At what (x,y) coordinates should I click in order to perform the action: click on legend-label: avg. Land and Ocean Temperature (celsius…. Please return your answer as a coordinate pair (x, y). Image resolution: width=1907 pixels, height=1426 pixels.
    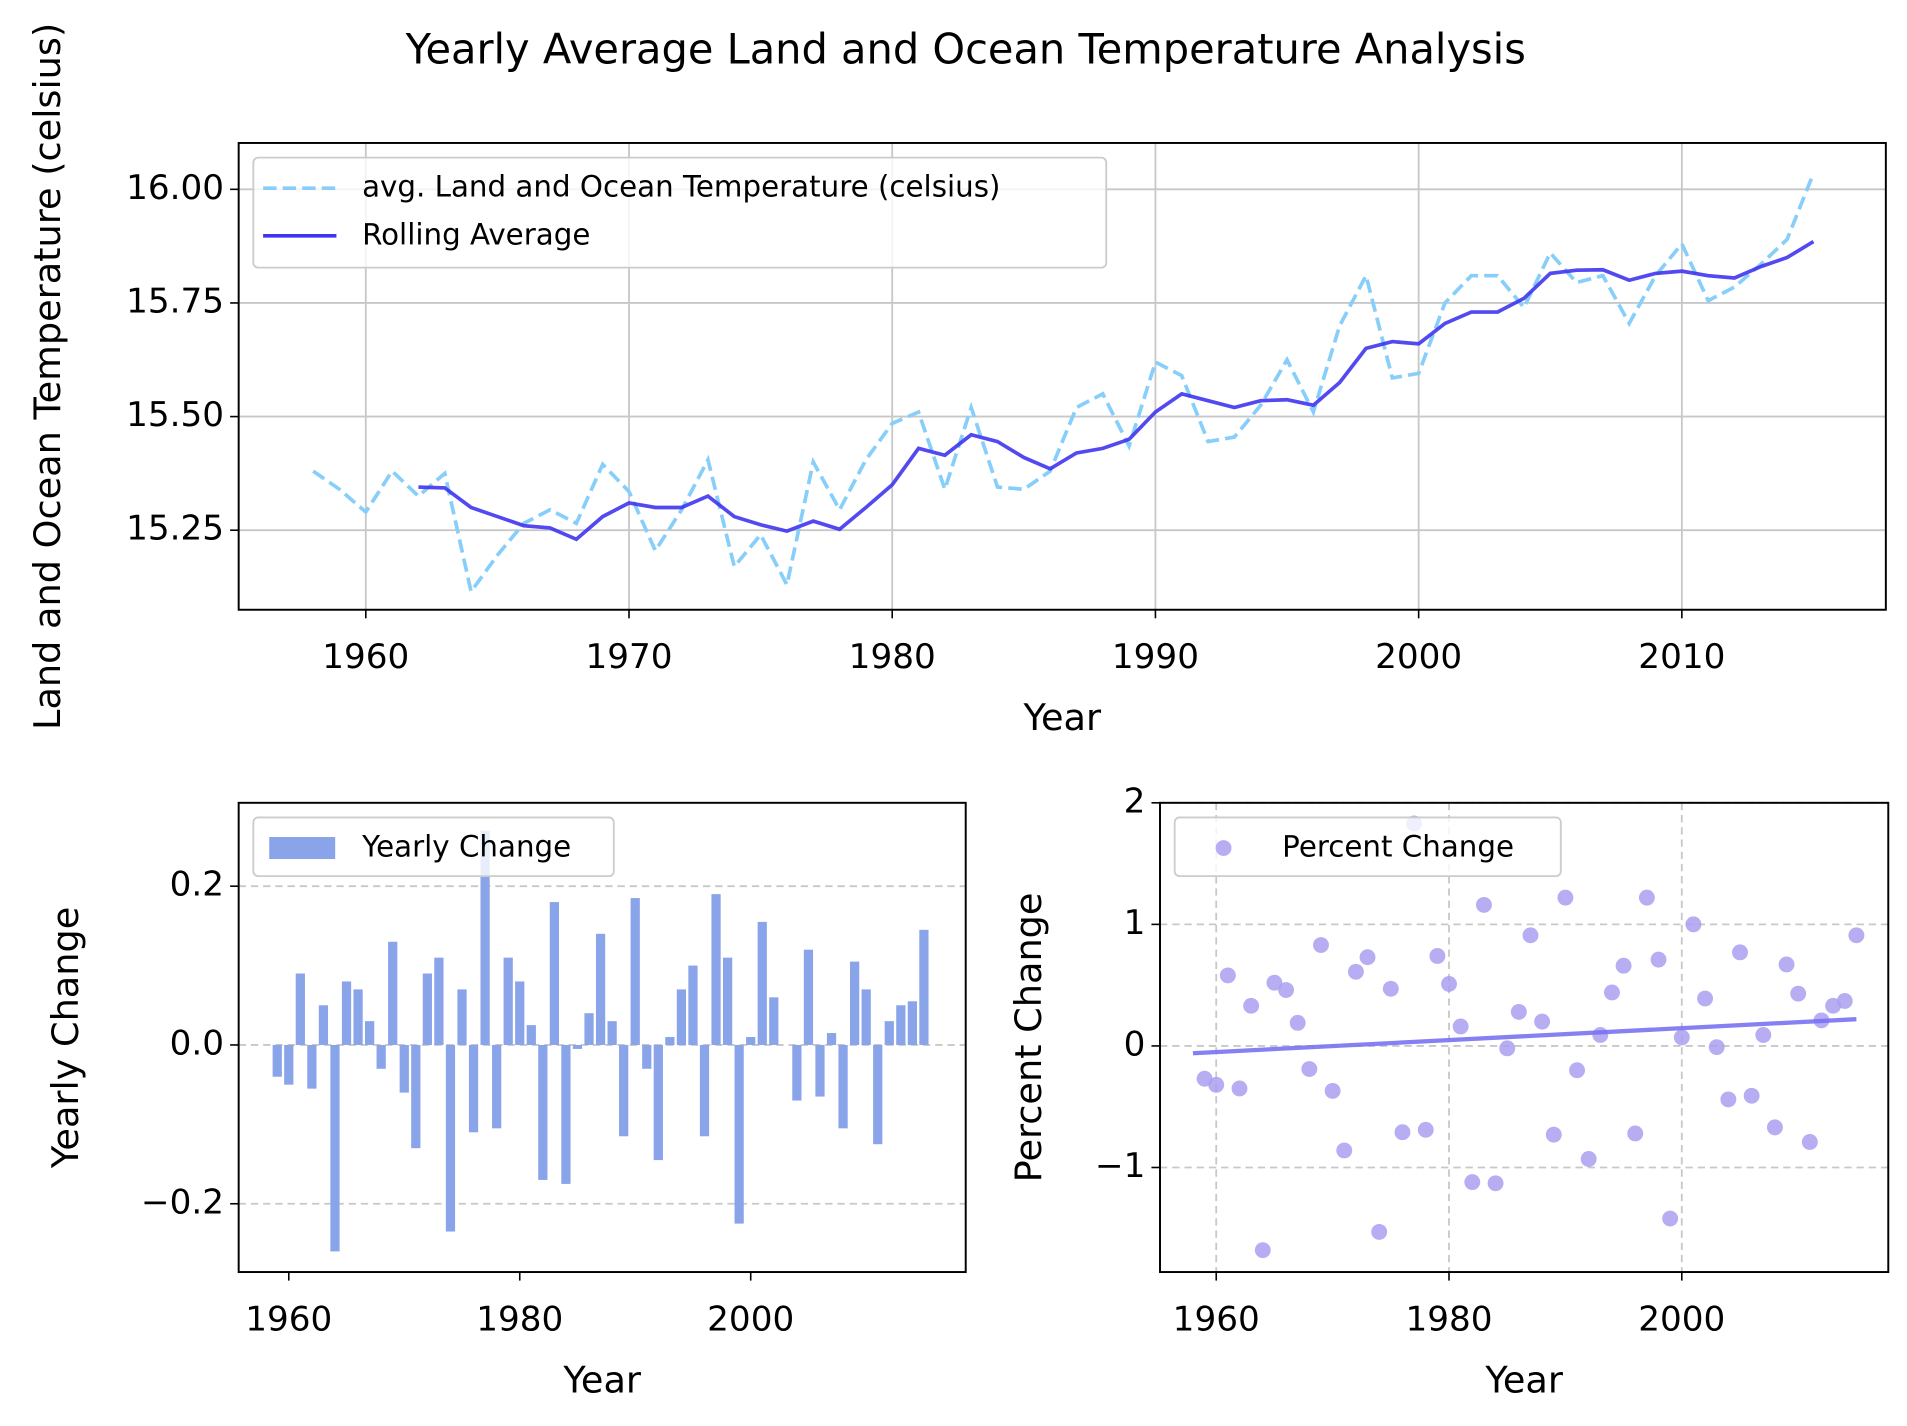
    Looking at the image, I should click on (681, 187).